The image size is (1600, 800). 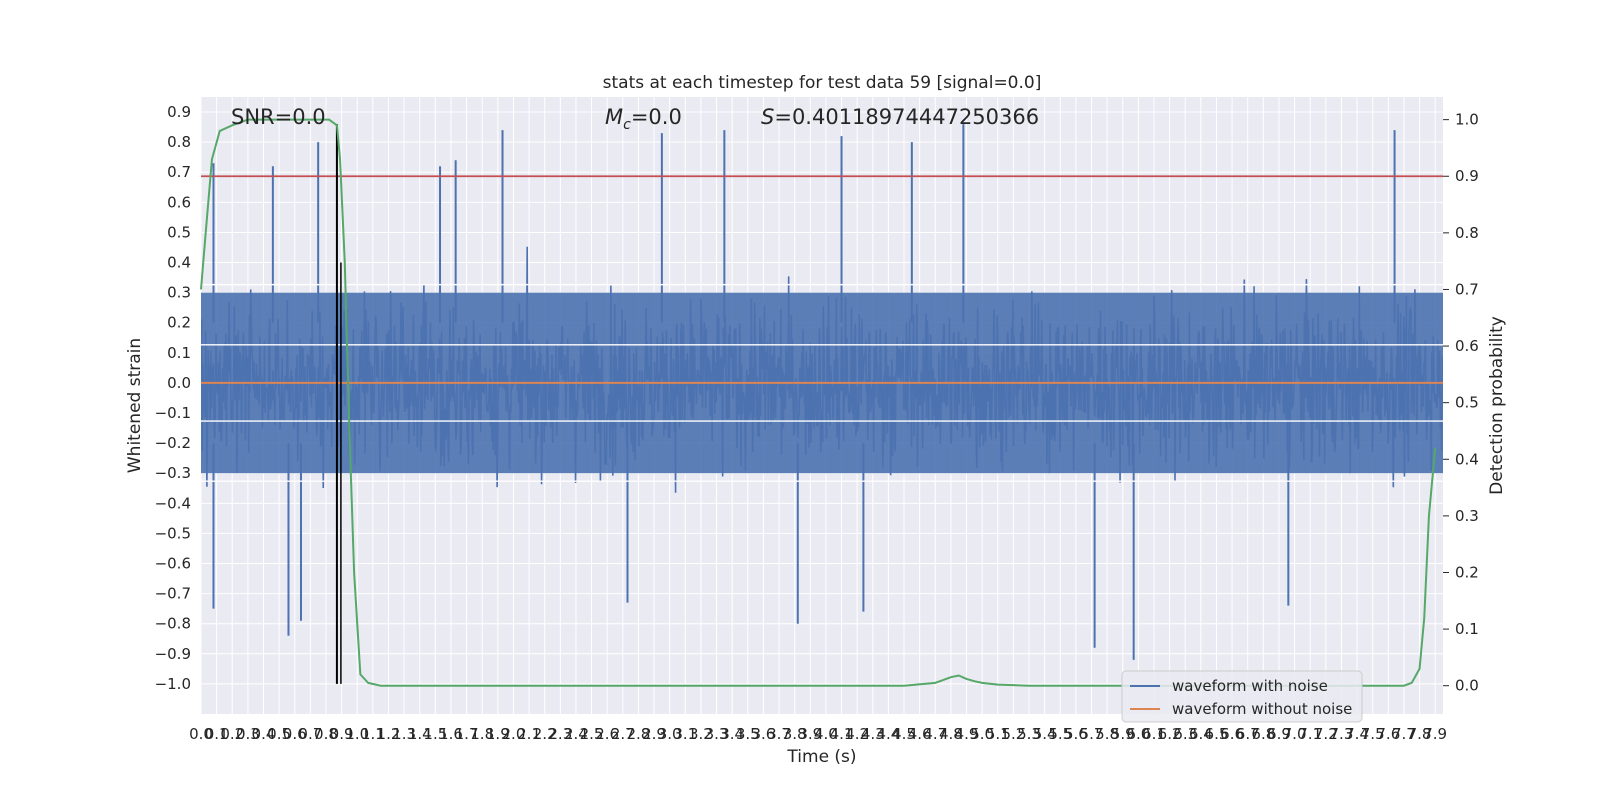 What do you see at coordinates (821, 757) in the screenshot?
I see `x-axis-label: Time (s)` at bounding box center [821, 757].